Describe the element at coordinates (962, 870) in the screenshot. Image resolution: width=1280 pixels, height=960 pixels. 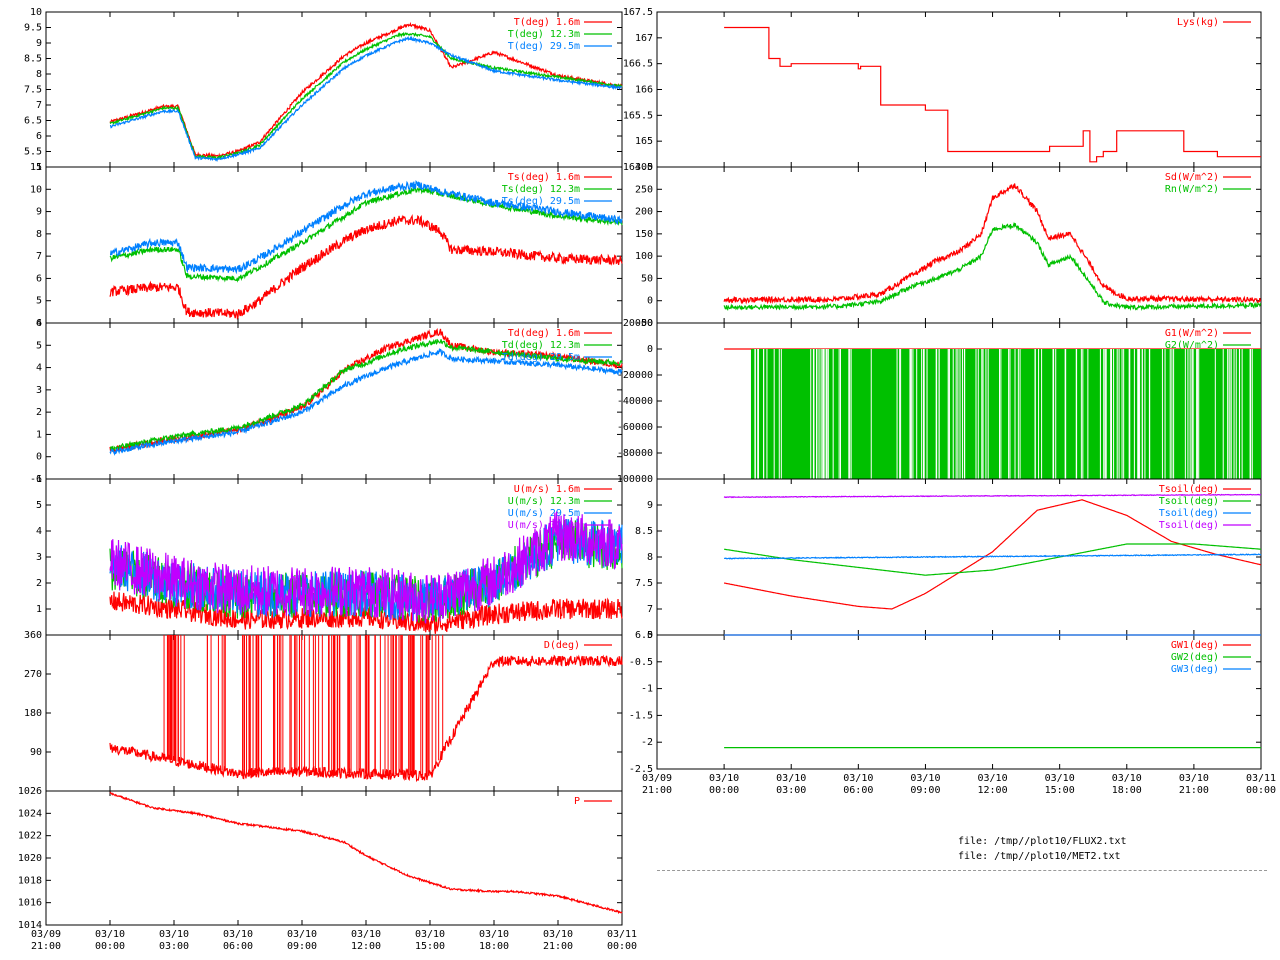
I see `dashed-separator` at that location.